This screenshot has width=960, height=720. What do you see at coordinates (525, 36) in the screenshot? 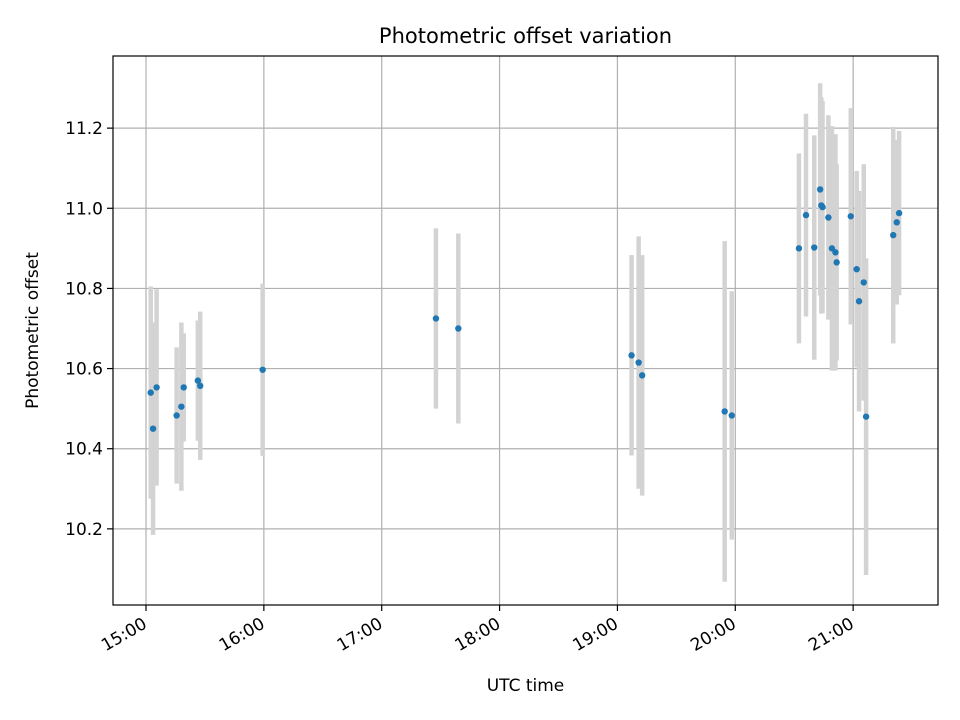
I see `chart-title: Photometric offset variation` at bounding box center [525, 36].